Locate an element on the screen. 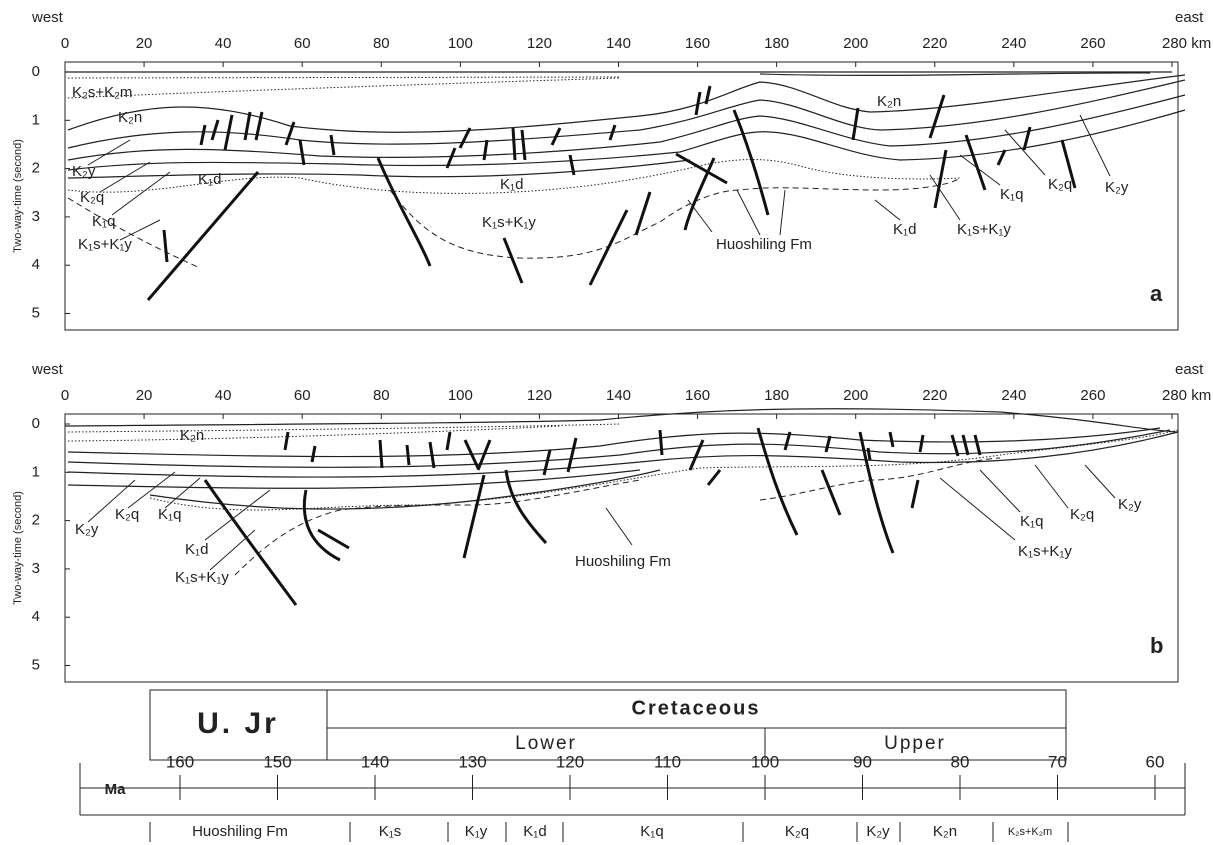 Image resolution: width=1213 pixels, height=845 pixels. time-tick-label: 150 is located at coordinates (277, 761).